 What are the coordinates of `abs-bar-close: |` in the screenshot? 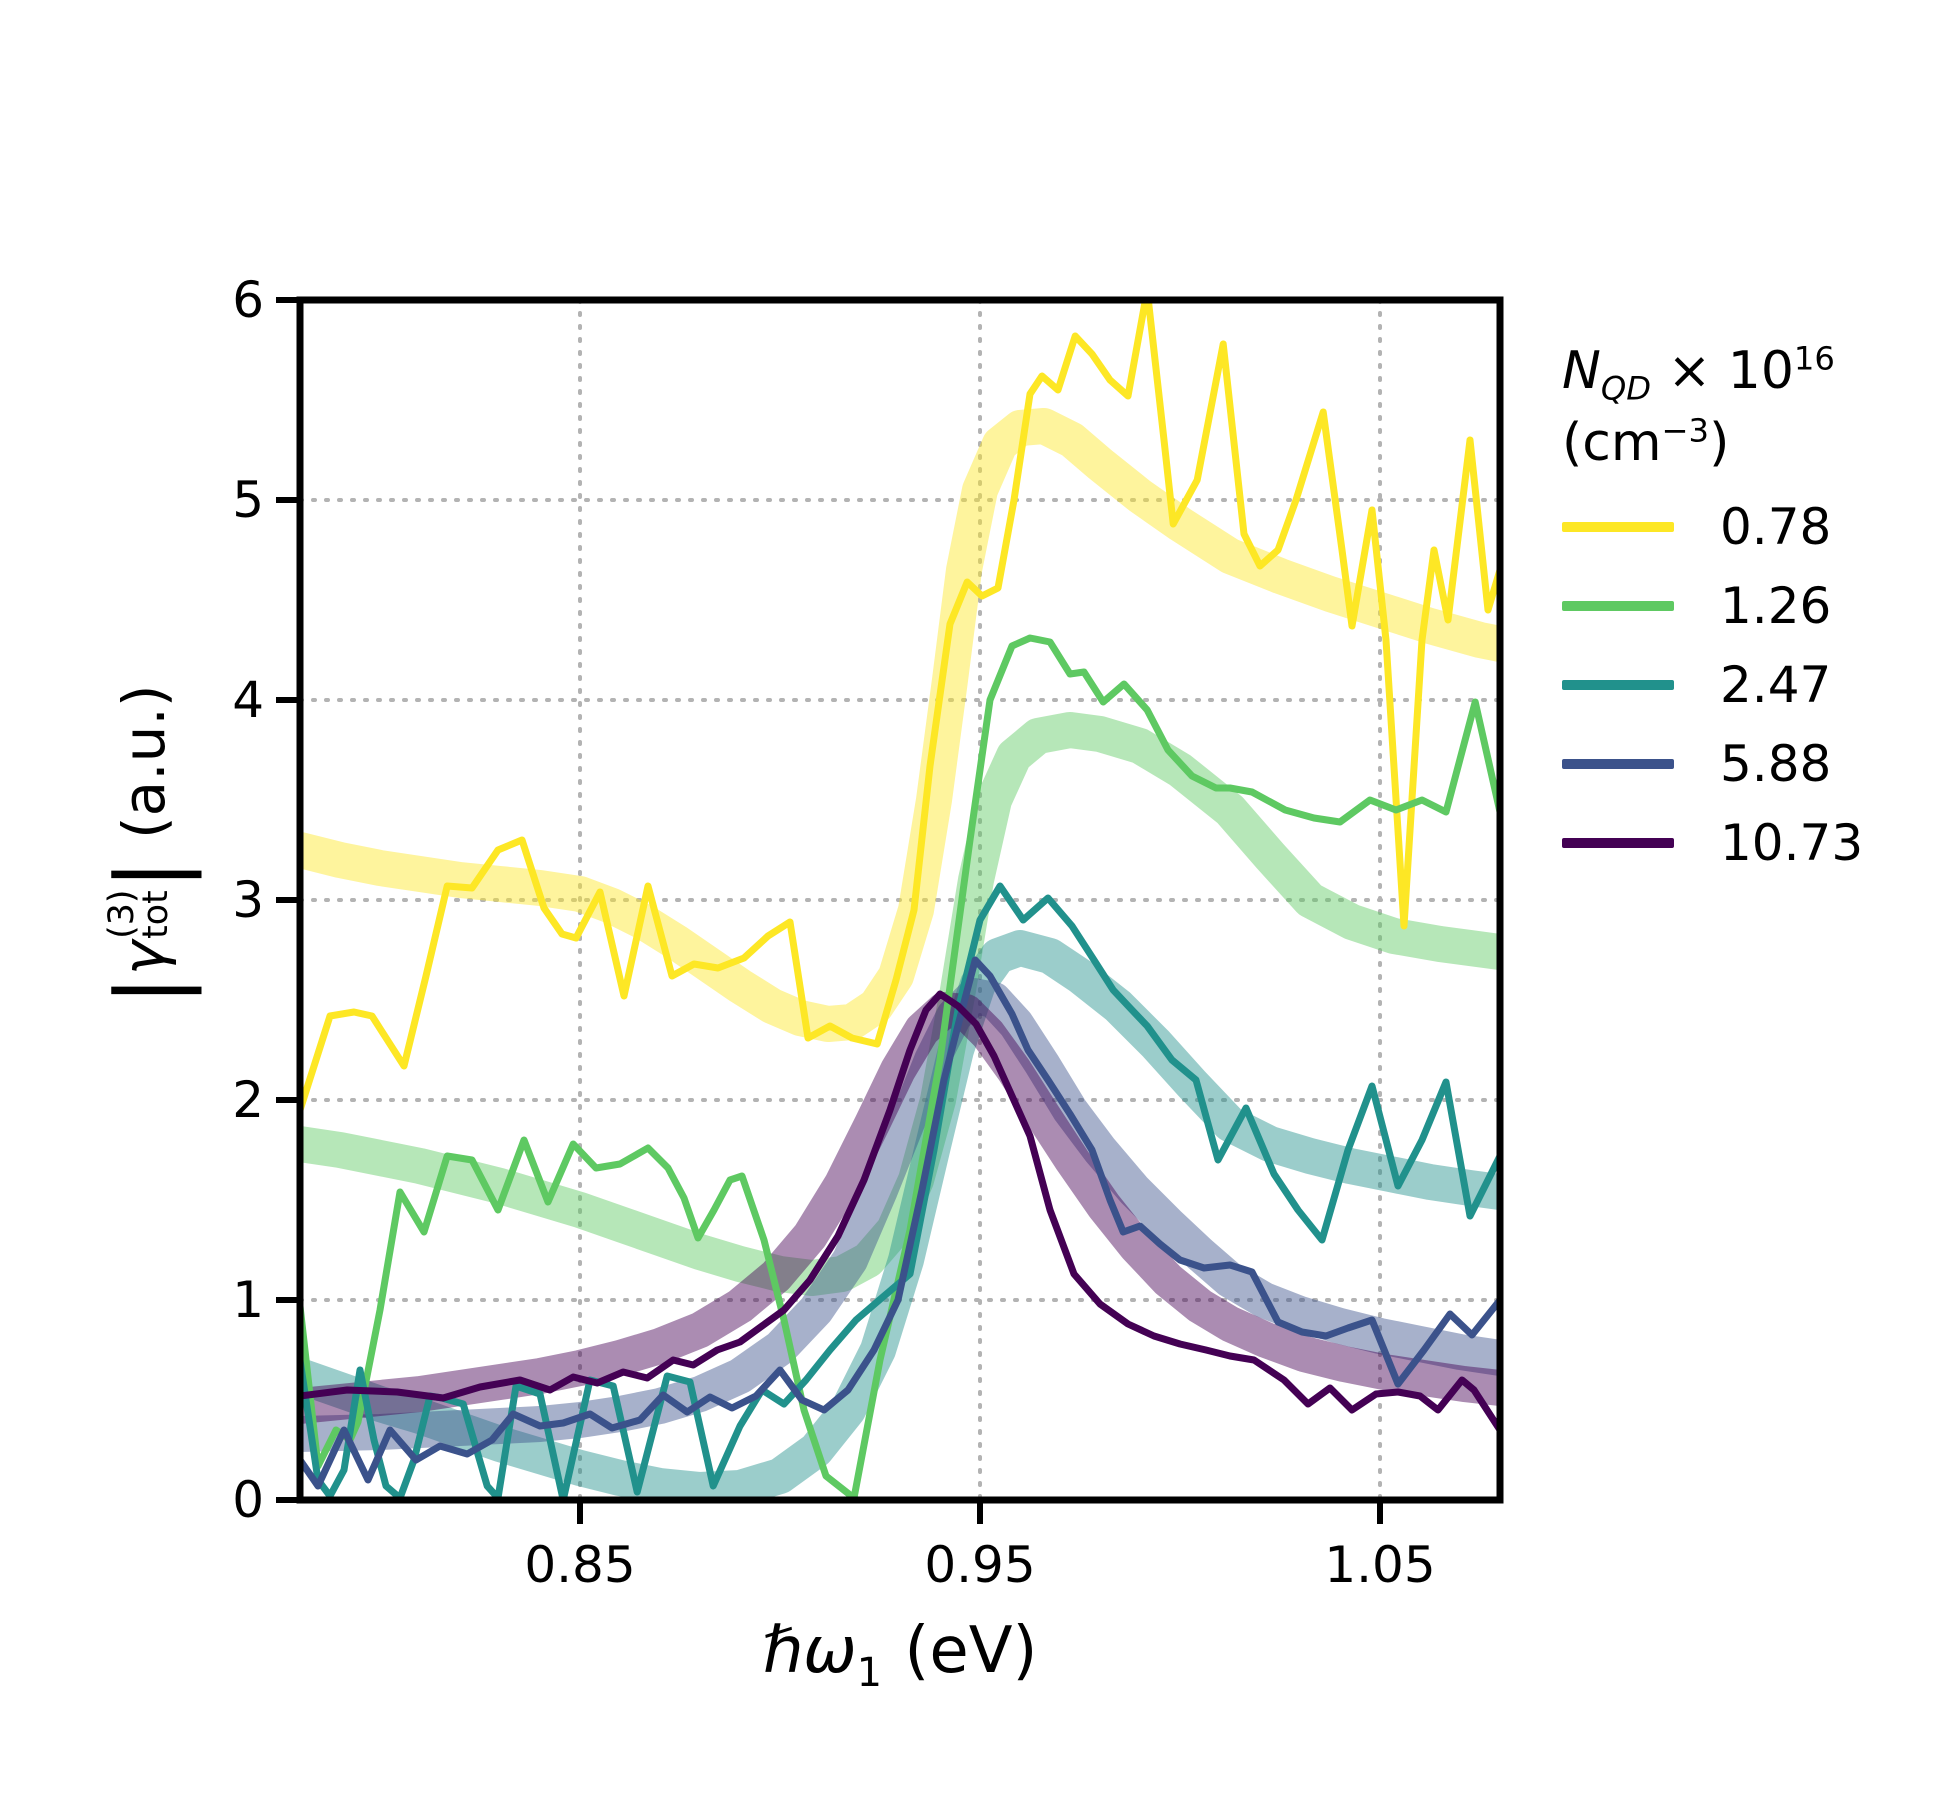 It's located at (150, 874).